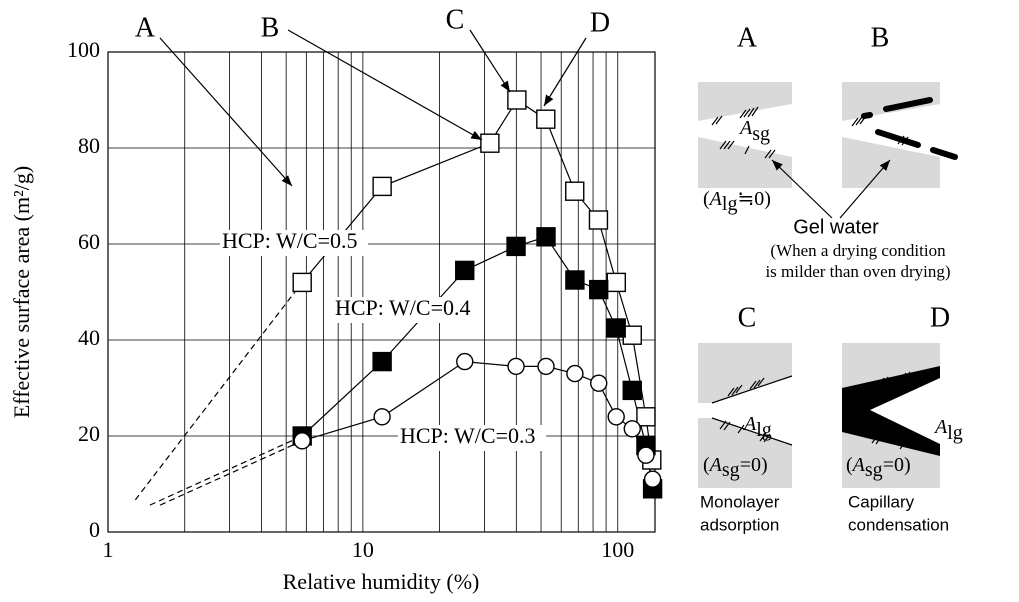  Describe the element at coordinates (89, 241) in the screenshot. I see `y-tick-label: 60` at that location.